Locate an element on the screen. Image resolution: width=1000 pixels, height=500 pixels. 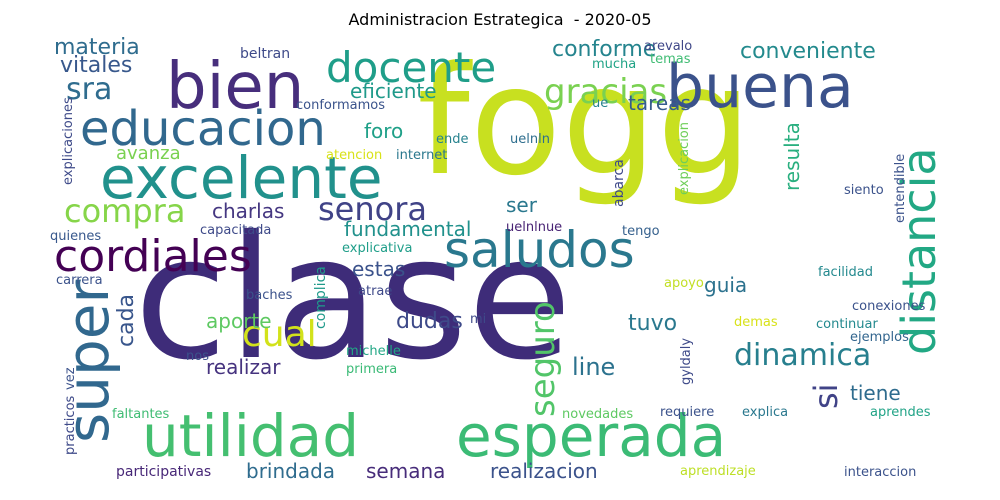
word-ue: ue is located at coordinates (600, 103).